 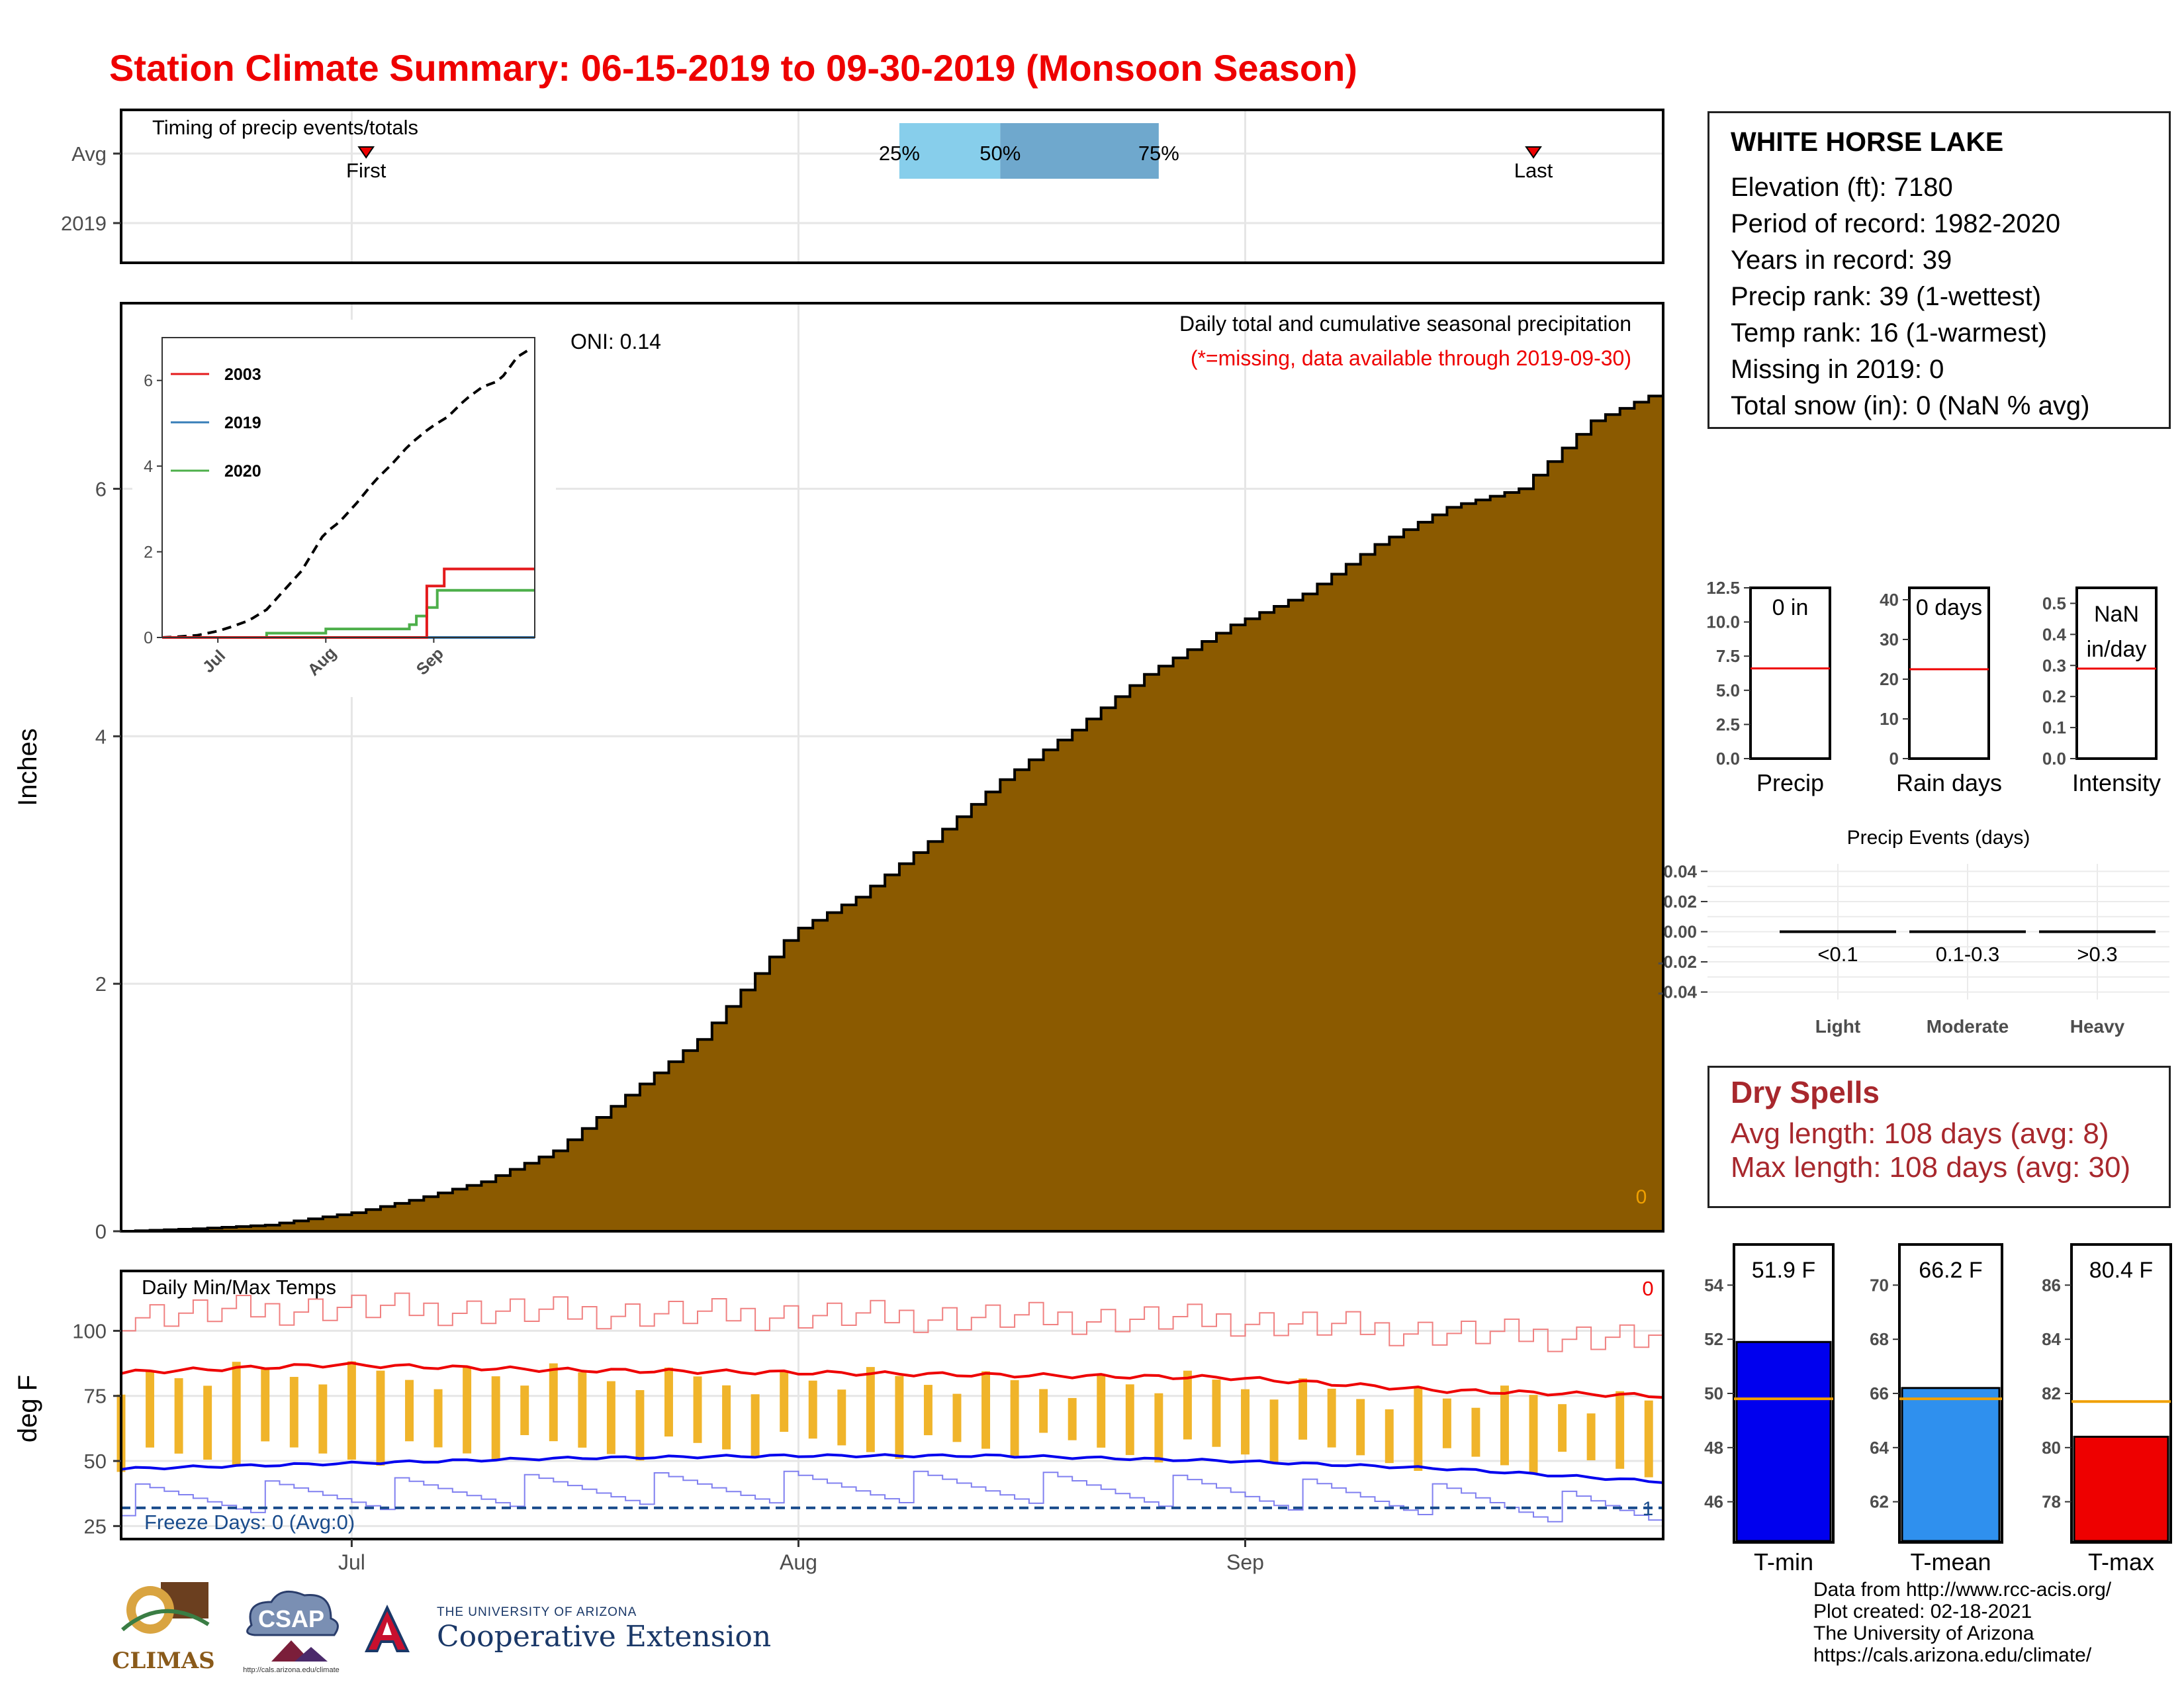 I want to click on temp-gauge-y-tick-label: 52, so click(x=1713, y=1339).